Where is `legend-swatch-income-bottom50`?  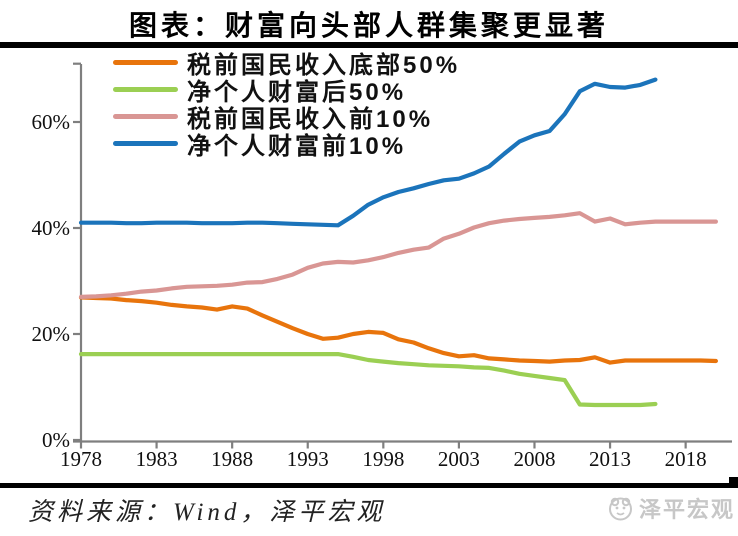
legend-swatch-income-bottom50 is located at coordinates (145, 62).